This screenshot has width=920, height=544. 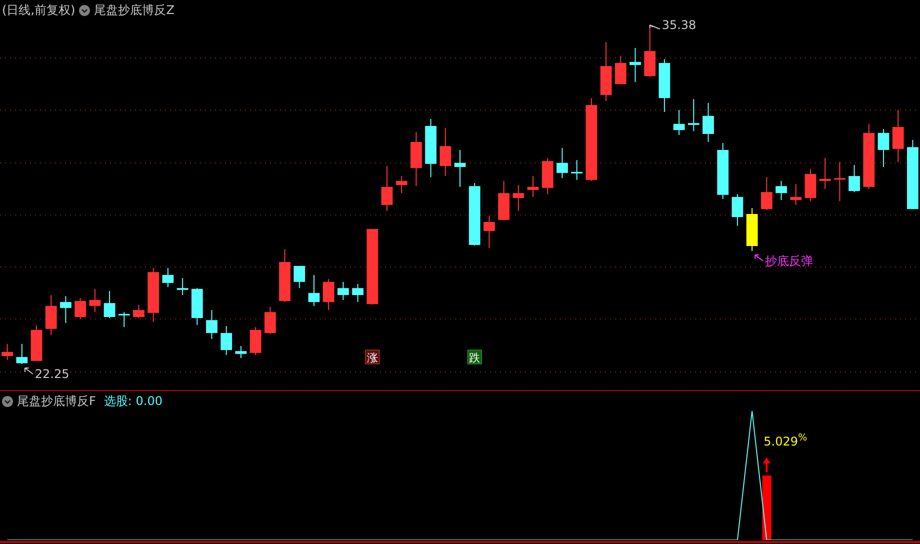 I want to click on chart-title: 尾盘抄底博反F, so click(x=56, y=401).